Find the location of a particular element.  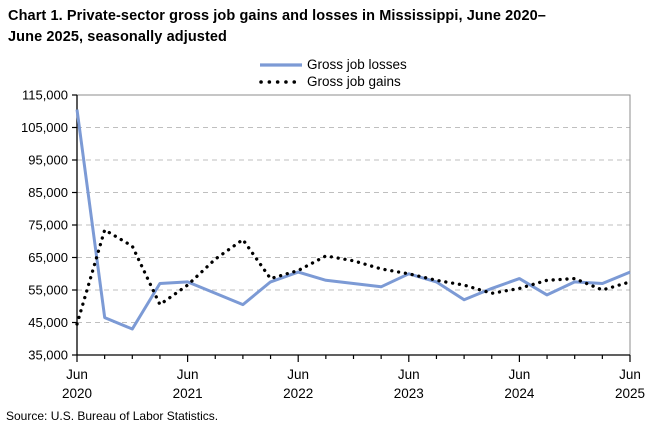

y-tick-label: 95,000 is located at coordinates (48, 160).